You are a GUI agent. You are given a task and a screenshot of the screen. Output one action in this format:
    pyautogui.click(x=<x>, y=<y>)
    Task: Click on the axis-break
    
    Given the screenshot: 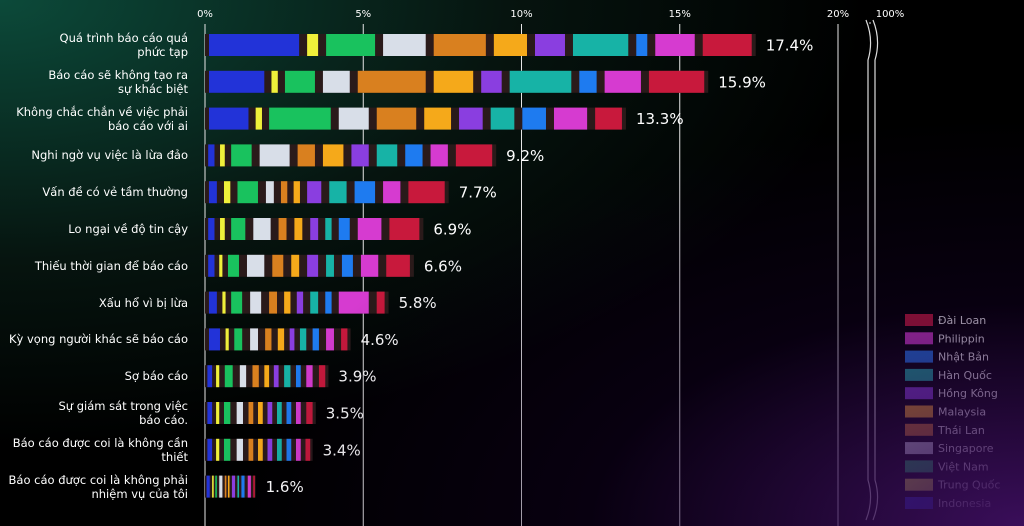 What is the action you would take?
    pyautogui.click(x=872, y=270)
    